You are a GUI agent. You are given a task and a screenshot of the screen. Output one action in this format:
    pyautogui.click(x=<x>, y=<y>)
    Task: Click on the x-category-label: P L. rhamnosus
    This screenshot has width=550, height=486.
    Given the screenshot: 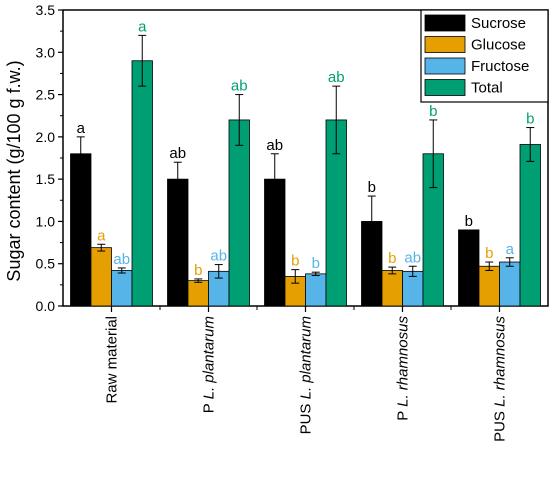 What is the action you would take?
    pyautogui.click(x=403, y=368)
    